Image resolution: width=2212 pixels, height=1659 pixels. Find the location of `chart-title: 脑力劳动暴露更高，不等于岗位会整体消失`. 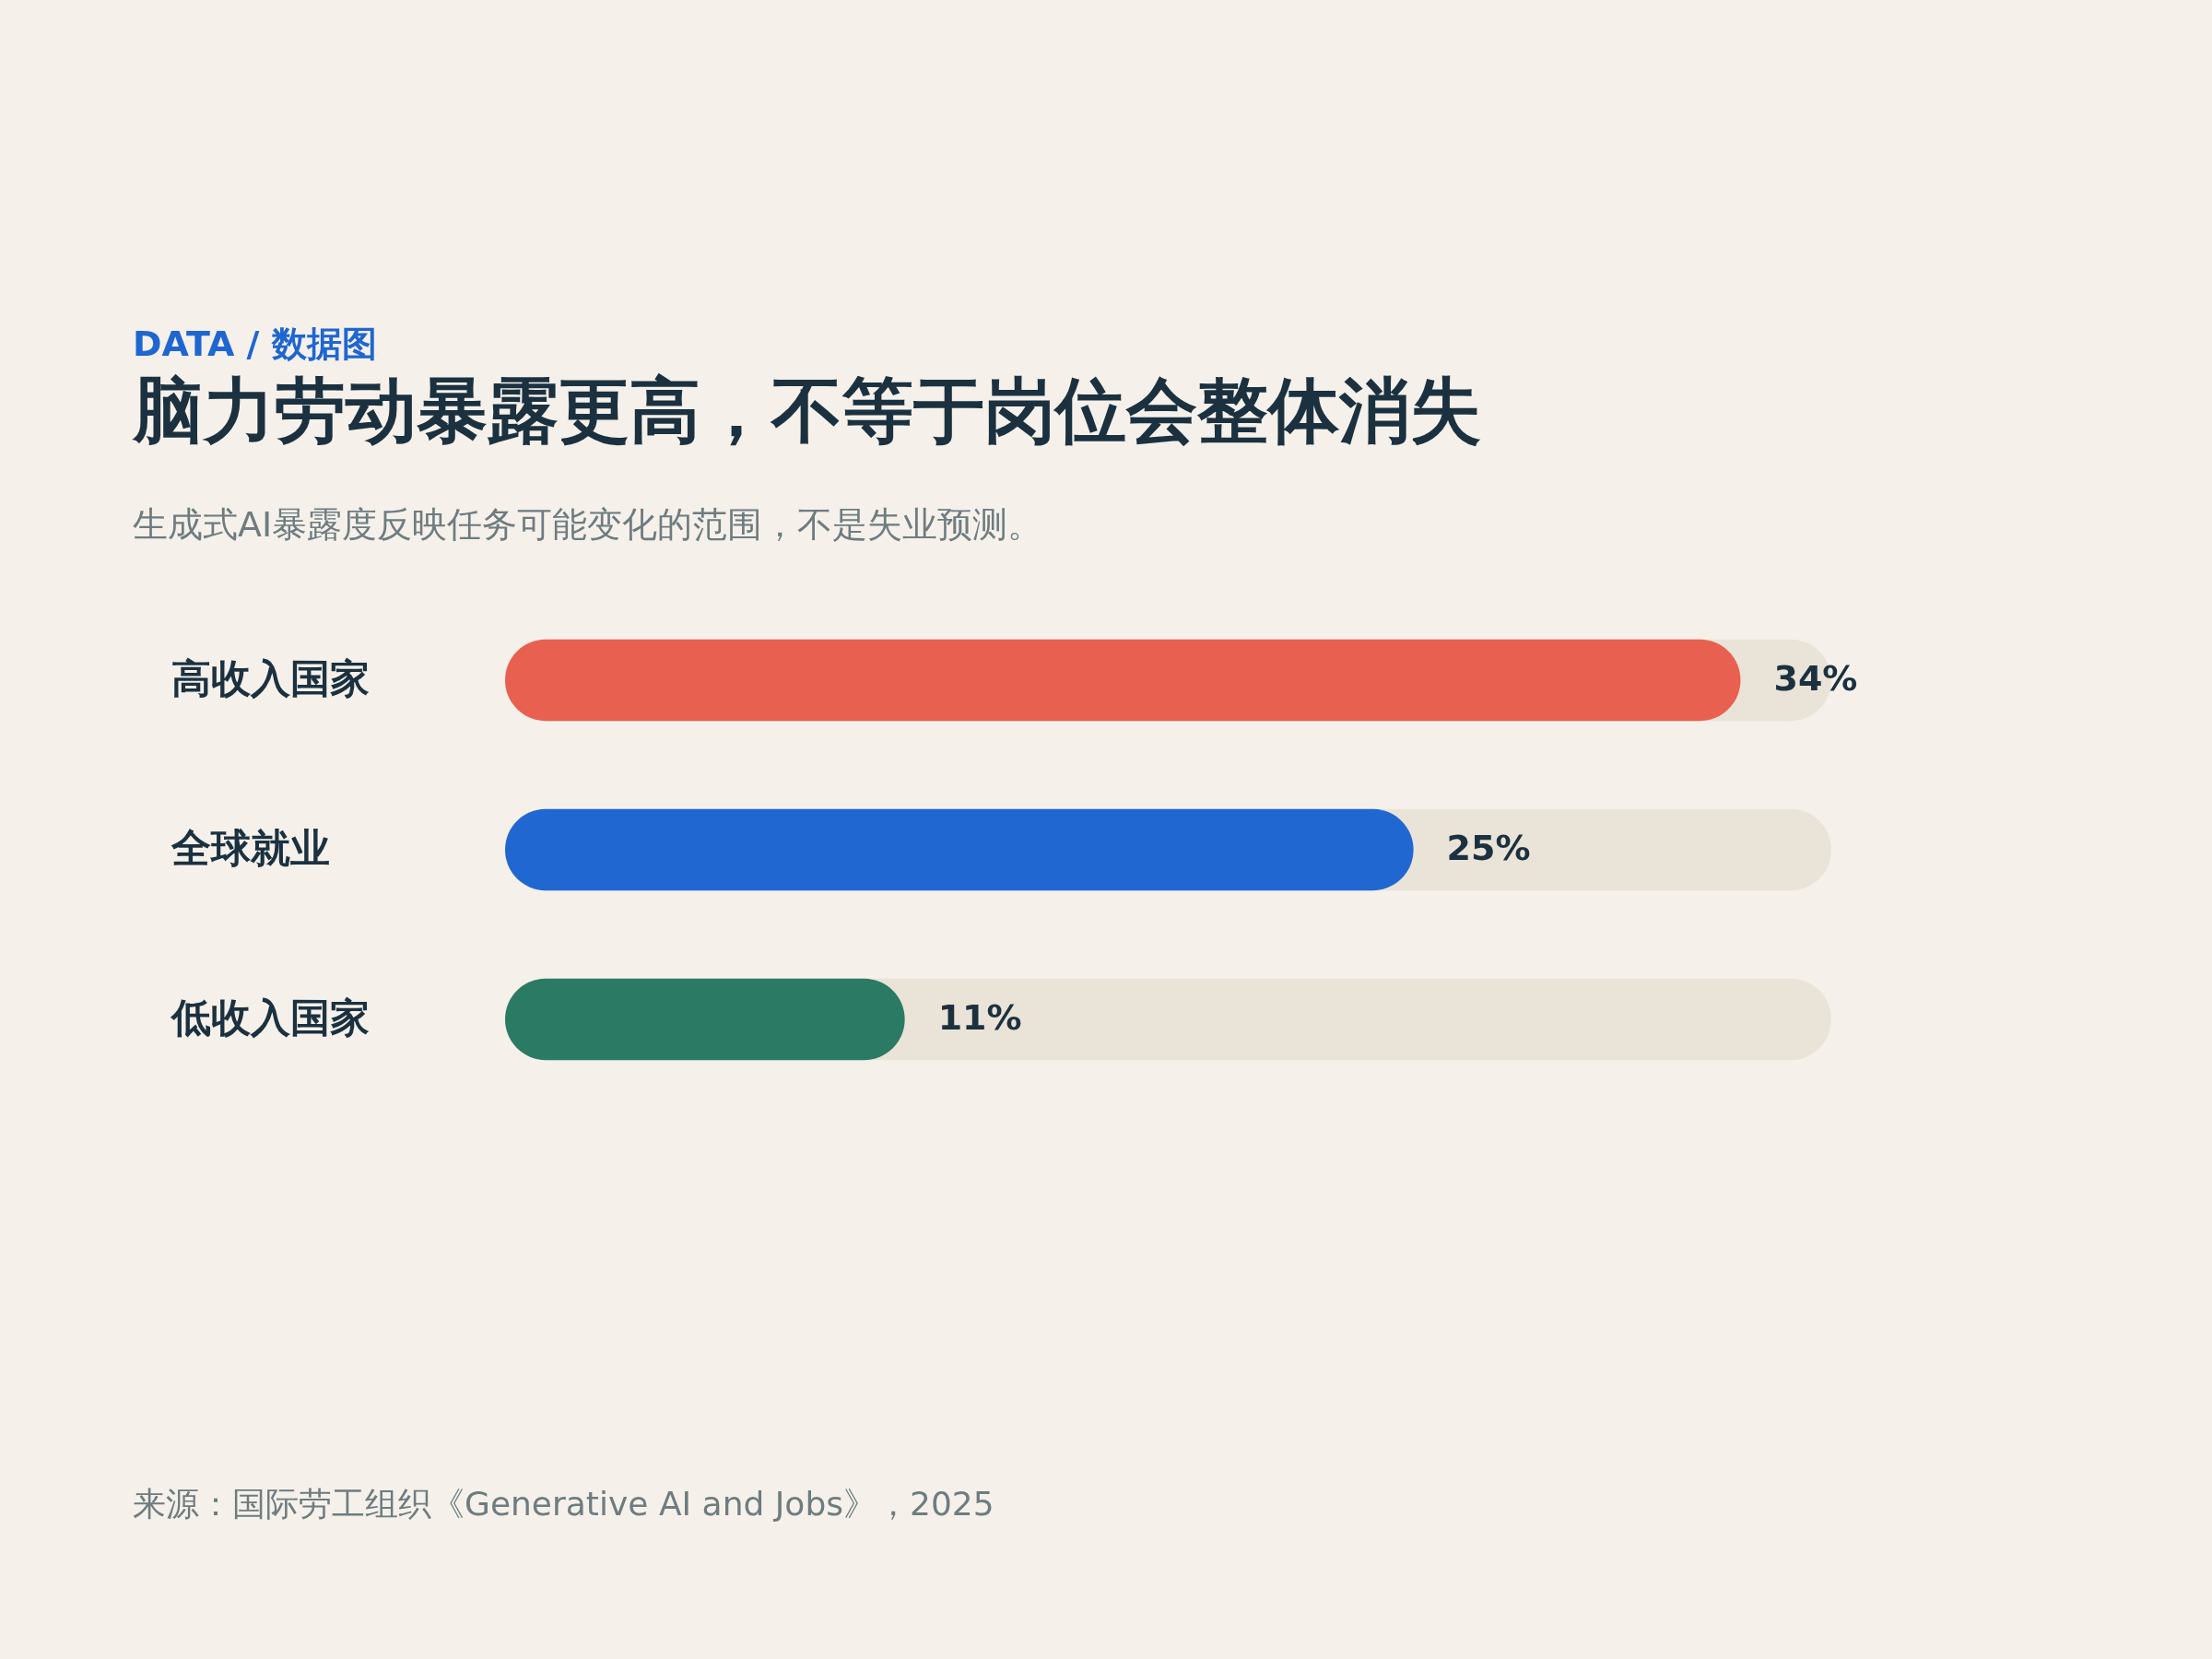

chart-title: 脑力劳动暴露更高，不等于岗位会整体消失 is located at coordinates (806, 411).